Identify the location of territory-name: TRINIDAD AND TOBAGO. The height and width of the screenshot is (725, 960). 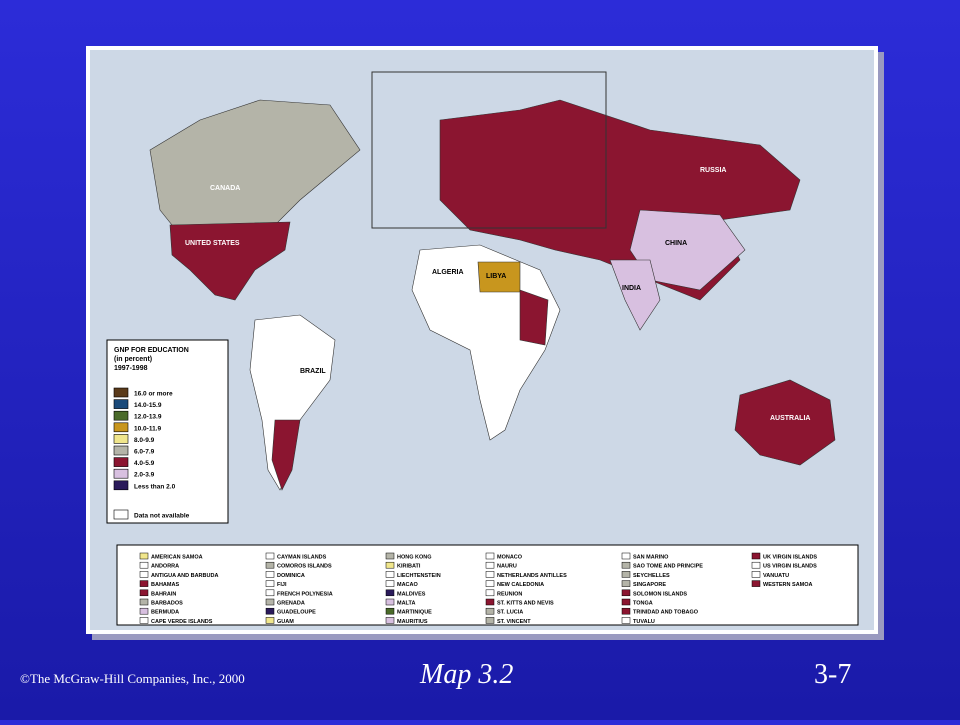
(666, 613).